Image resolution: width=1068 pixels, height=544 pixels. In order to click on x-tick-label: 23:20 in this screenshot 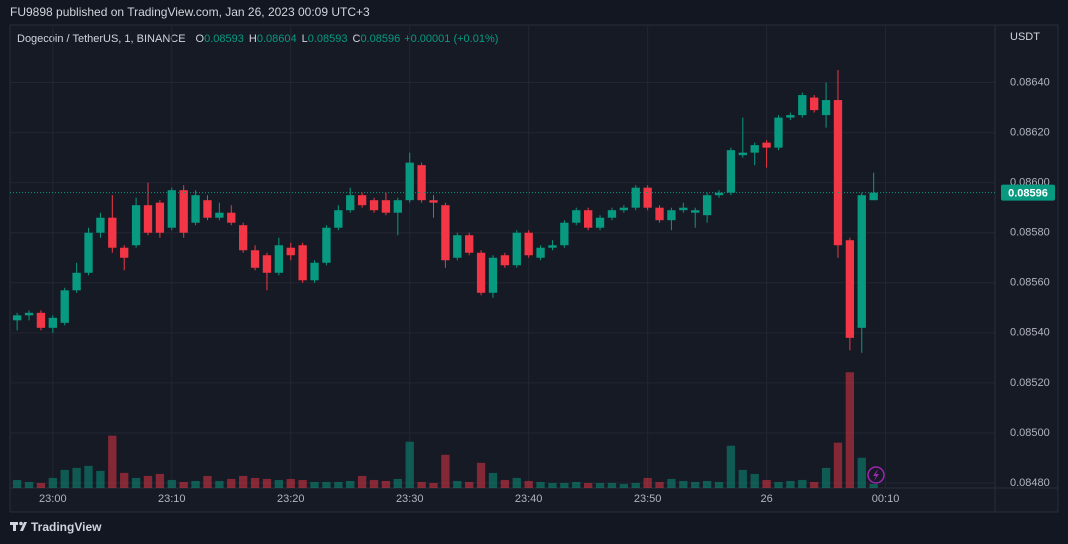, I will do `click(291, 499)`.